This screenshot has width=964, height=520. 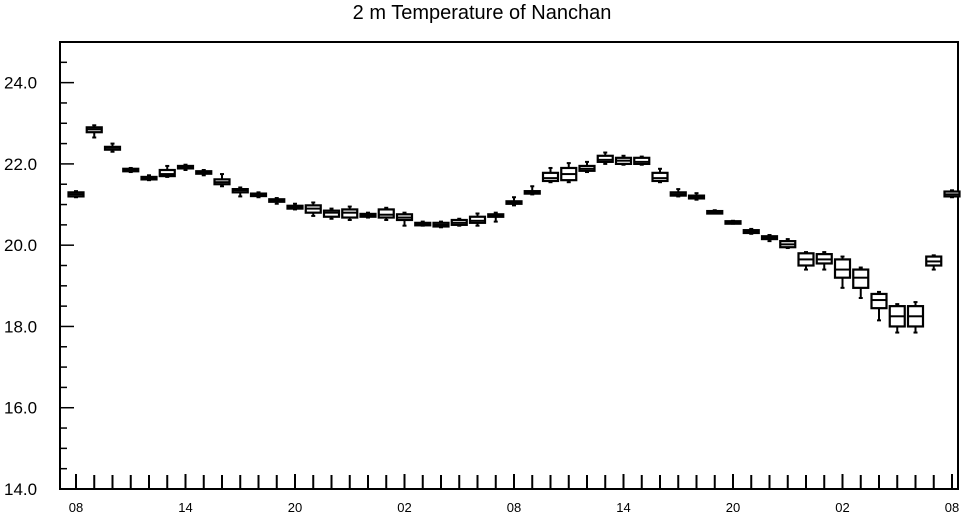 What do you see at coordinates (20, 489) in the screenshot?
I see `y-tick-label: 14.0` at bounding box center [20, 489].